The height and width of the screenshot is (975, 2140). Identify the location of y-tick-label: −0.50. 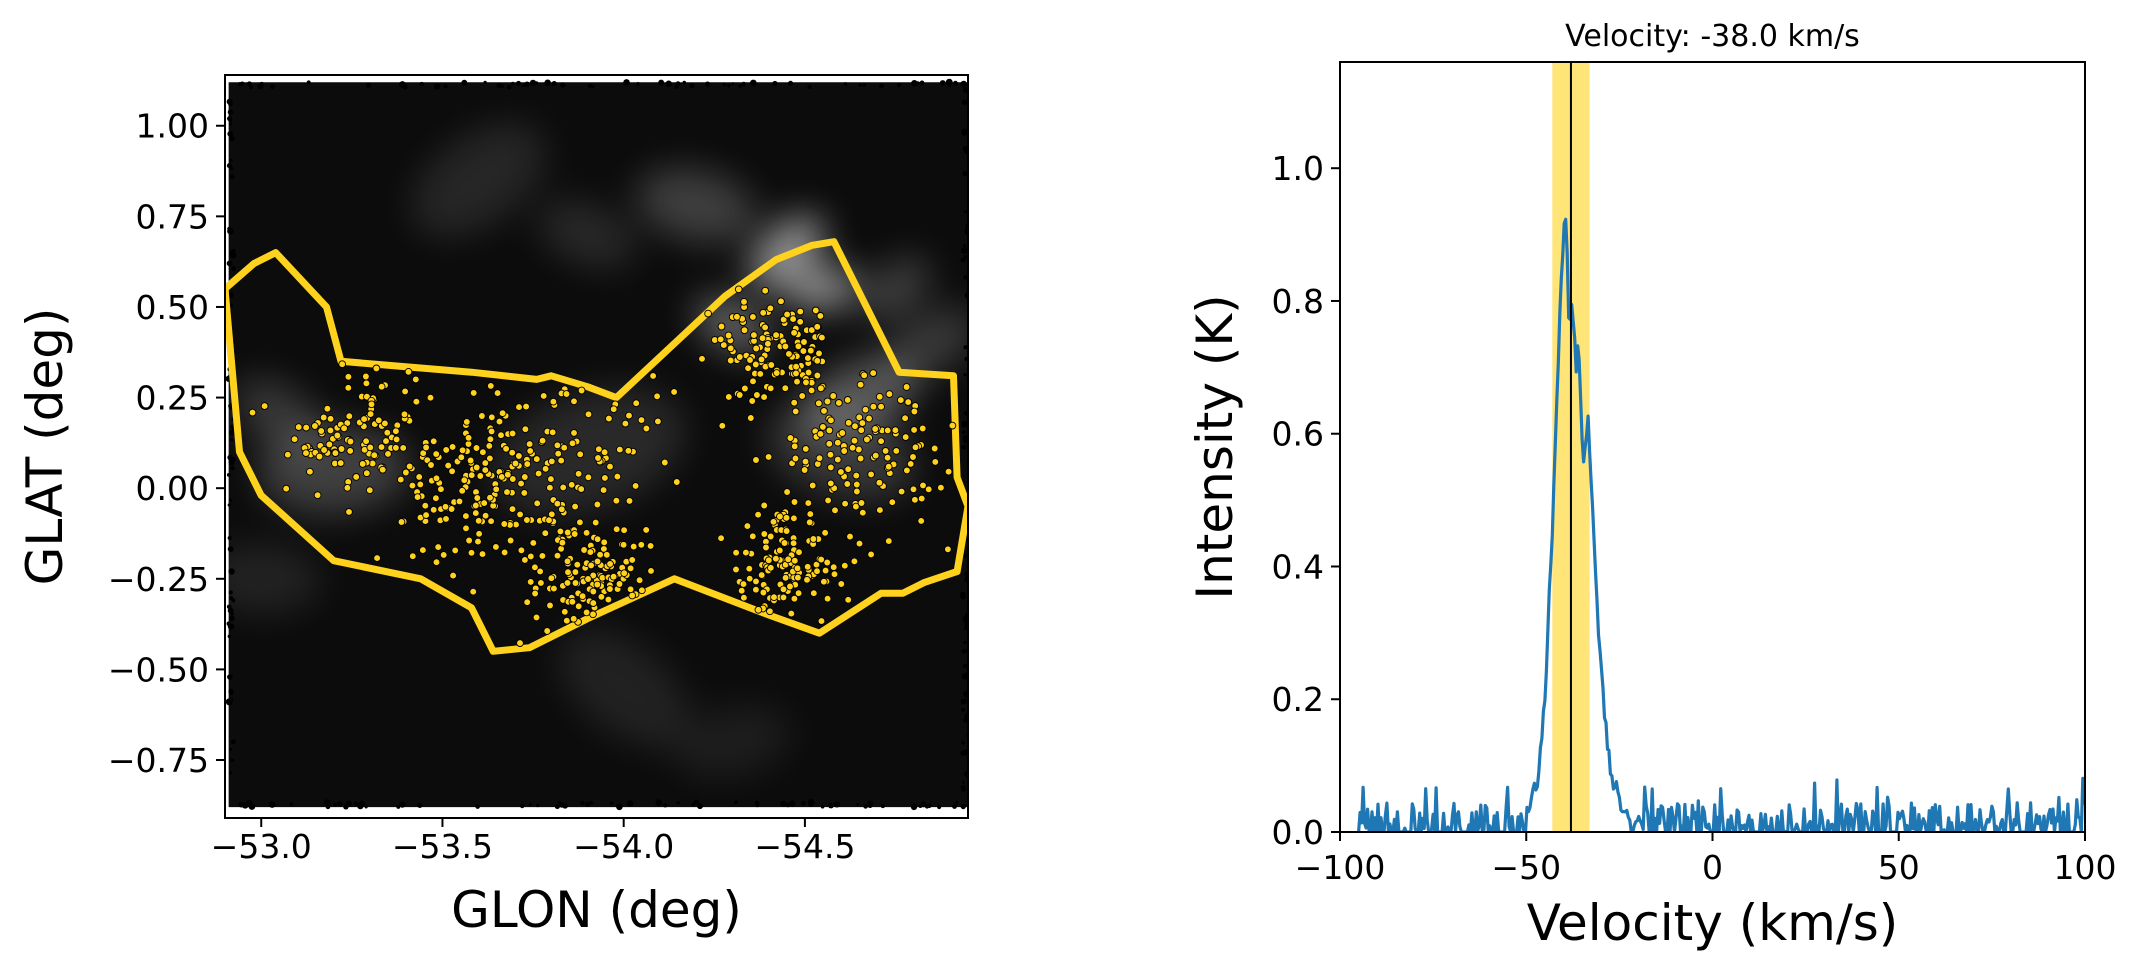
(158, 669).